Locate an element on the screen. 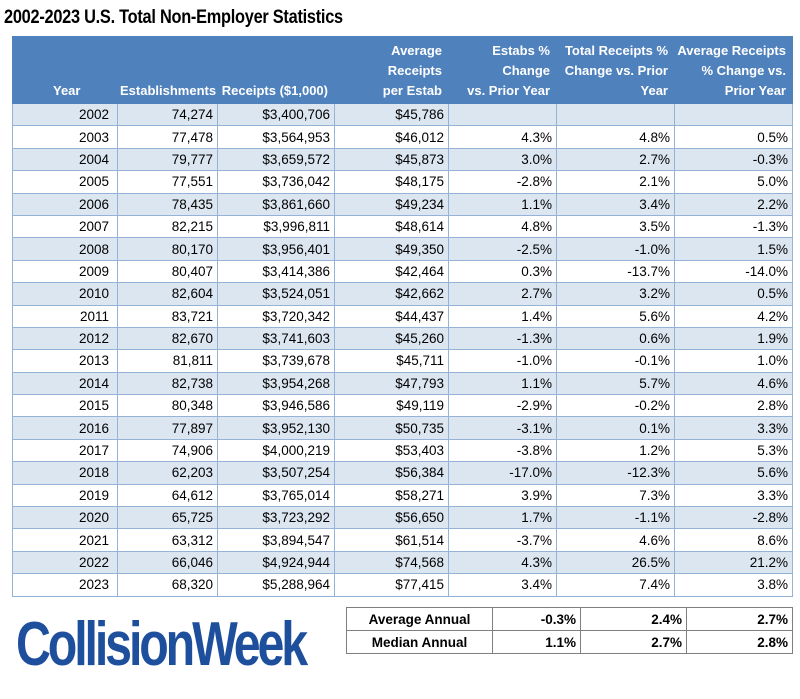  summary-receipts-change: 2.7% is located at coordinates (633, 642).